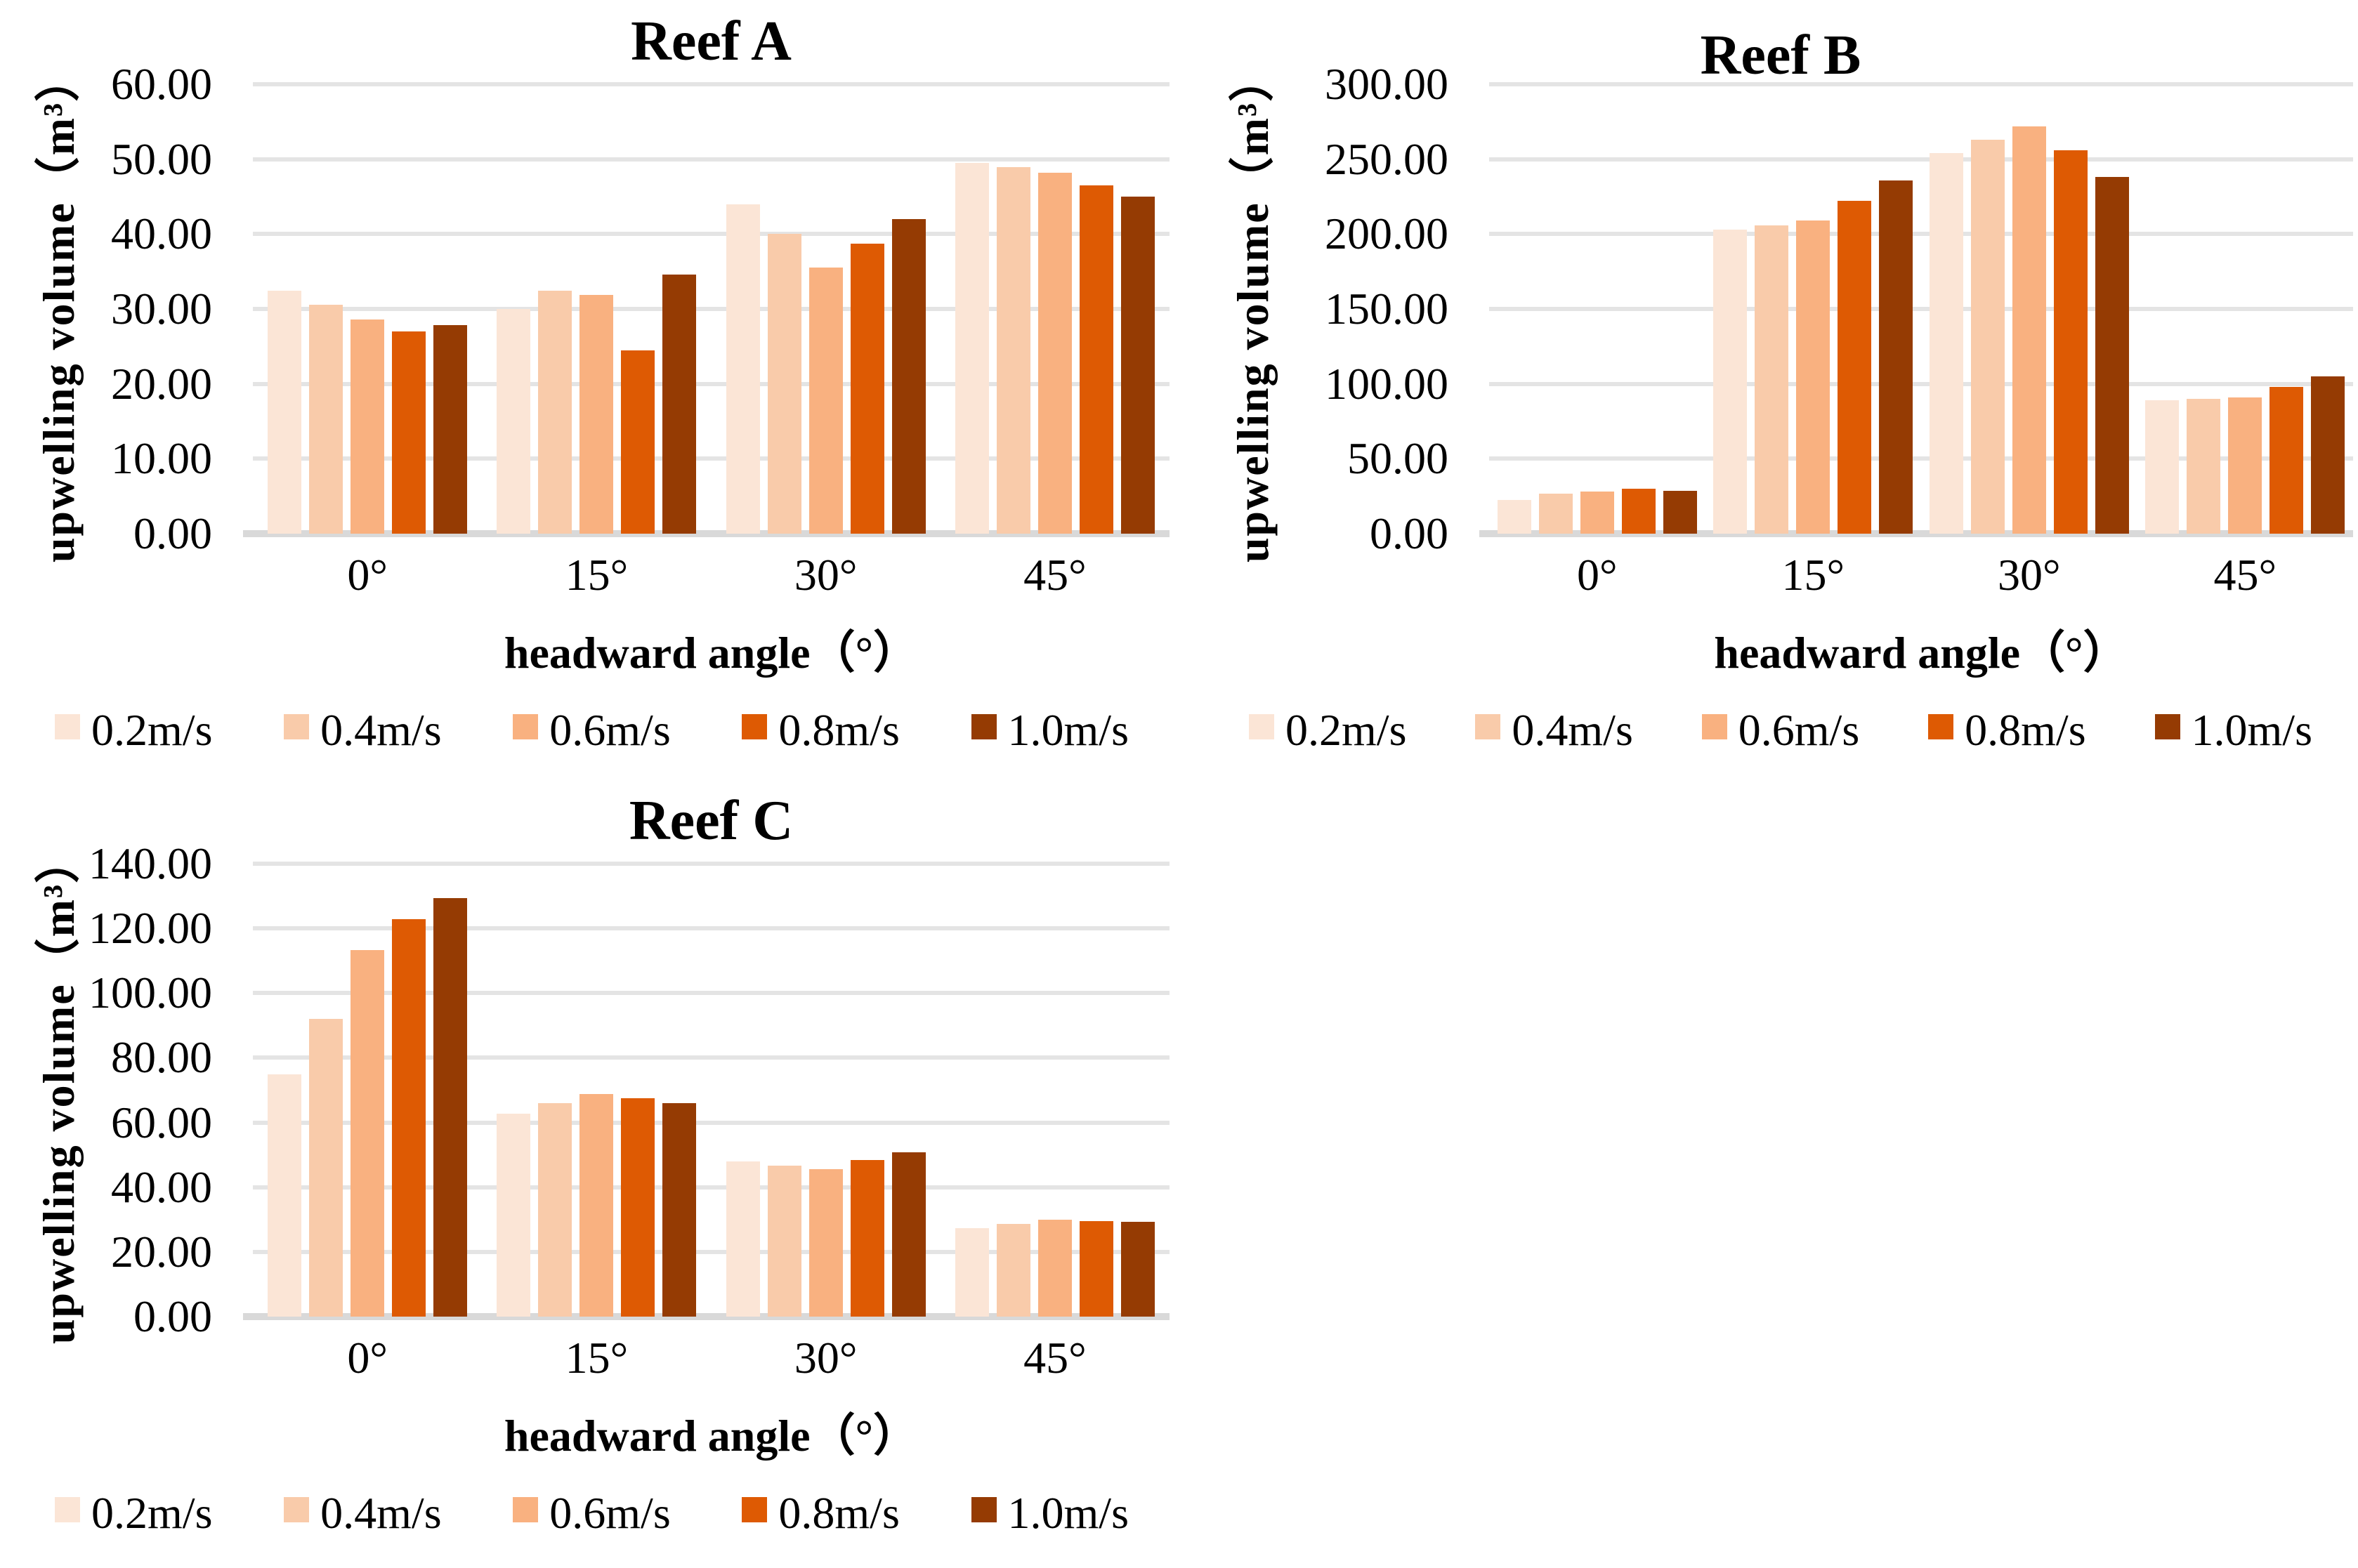 This screenshot has width=2358, height=1568. Describe the element at coordinates (597, 1358) in the screenshot. I see `x-tick-label: 15°` at that location.